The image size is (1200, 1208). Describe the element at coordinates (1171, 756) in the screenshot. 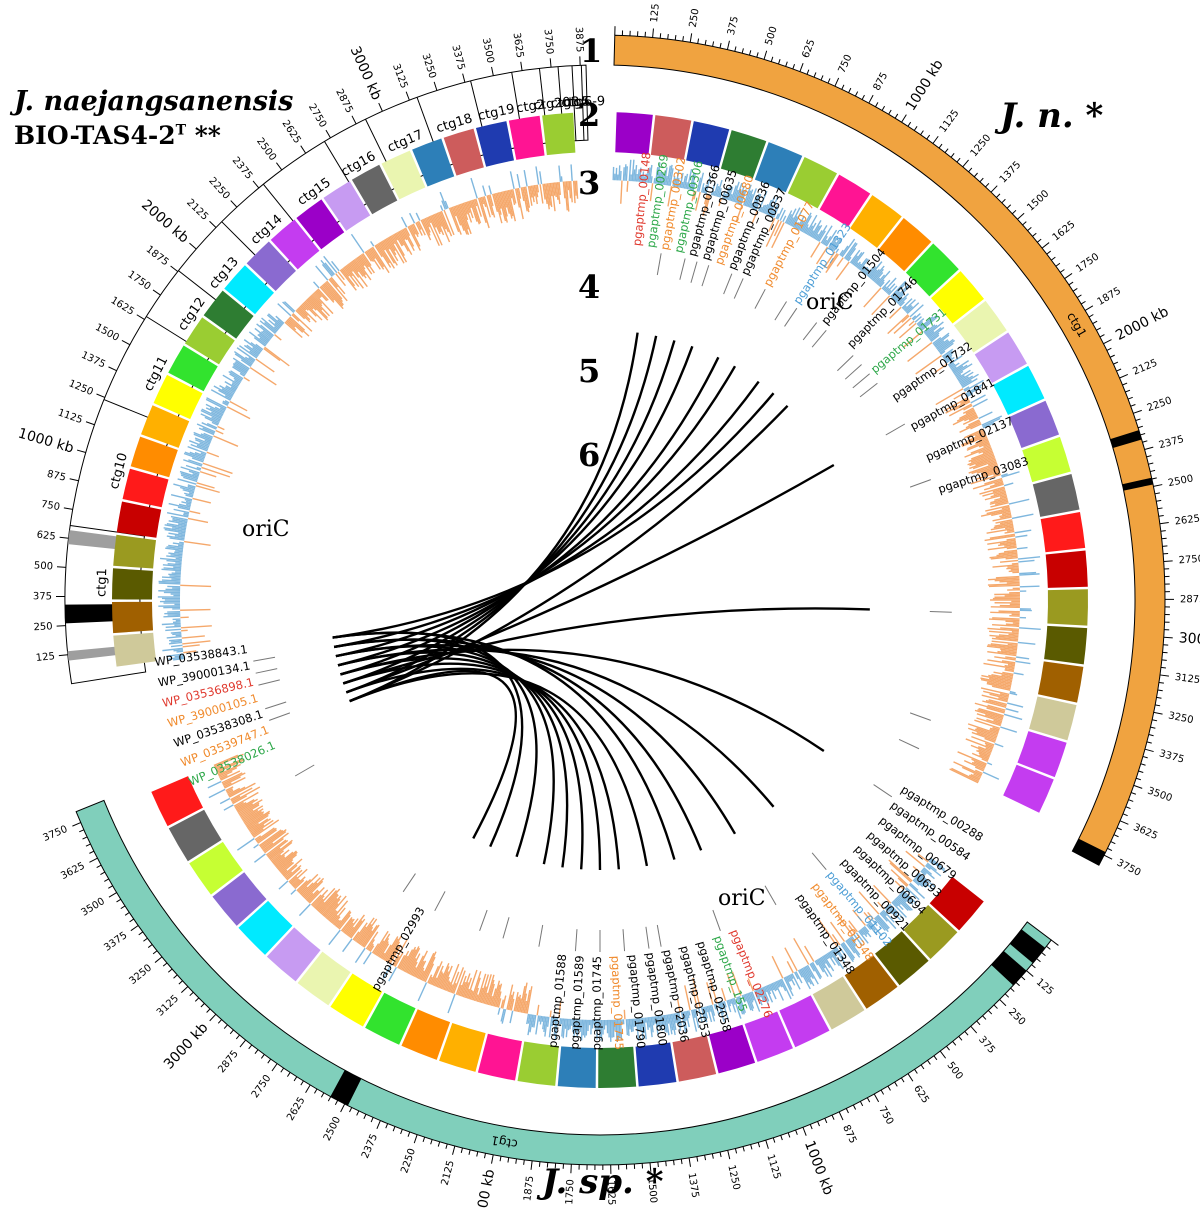

I see `tick-label: 3375` at that location.